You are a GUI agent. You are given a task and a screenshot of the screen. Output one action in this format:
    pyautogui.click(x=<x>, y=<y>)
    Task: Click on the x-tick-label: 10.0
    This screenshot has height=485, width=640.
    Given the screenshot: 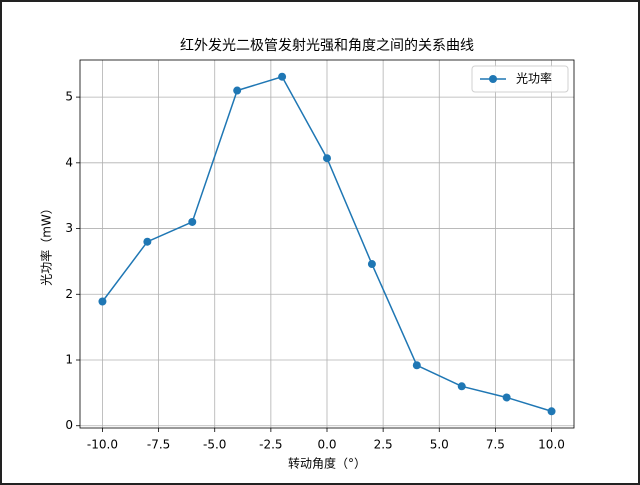 What is the action you would take?
    pyautogui.click(x=551, y=445)
    